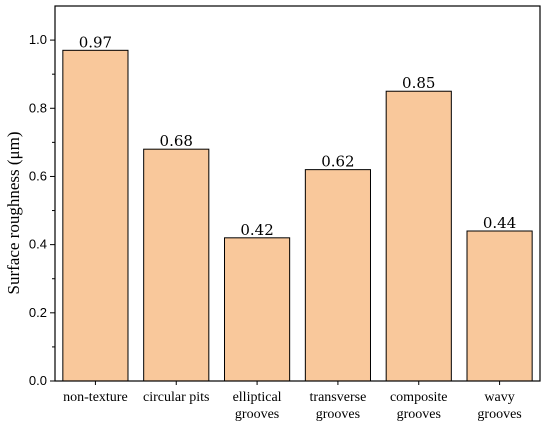  I want to click on x-tick-label-5: wavy grooves, so click(499, 406).